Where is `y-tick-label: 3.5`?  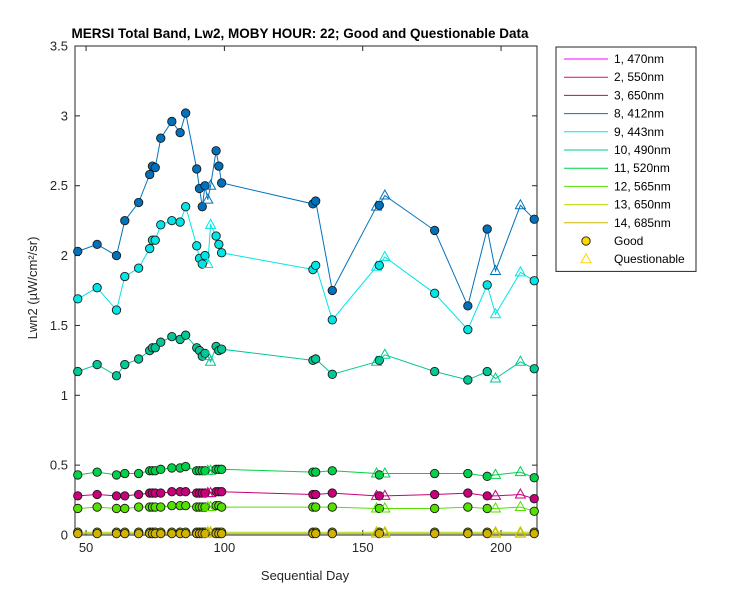 y-tick-label: 3.5 is located at coordinates (59, 46).